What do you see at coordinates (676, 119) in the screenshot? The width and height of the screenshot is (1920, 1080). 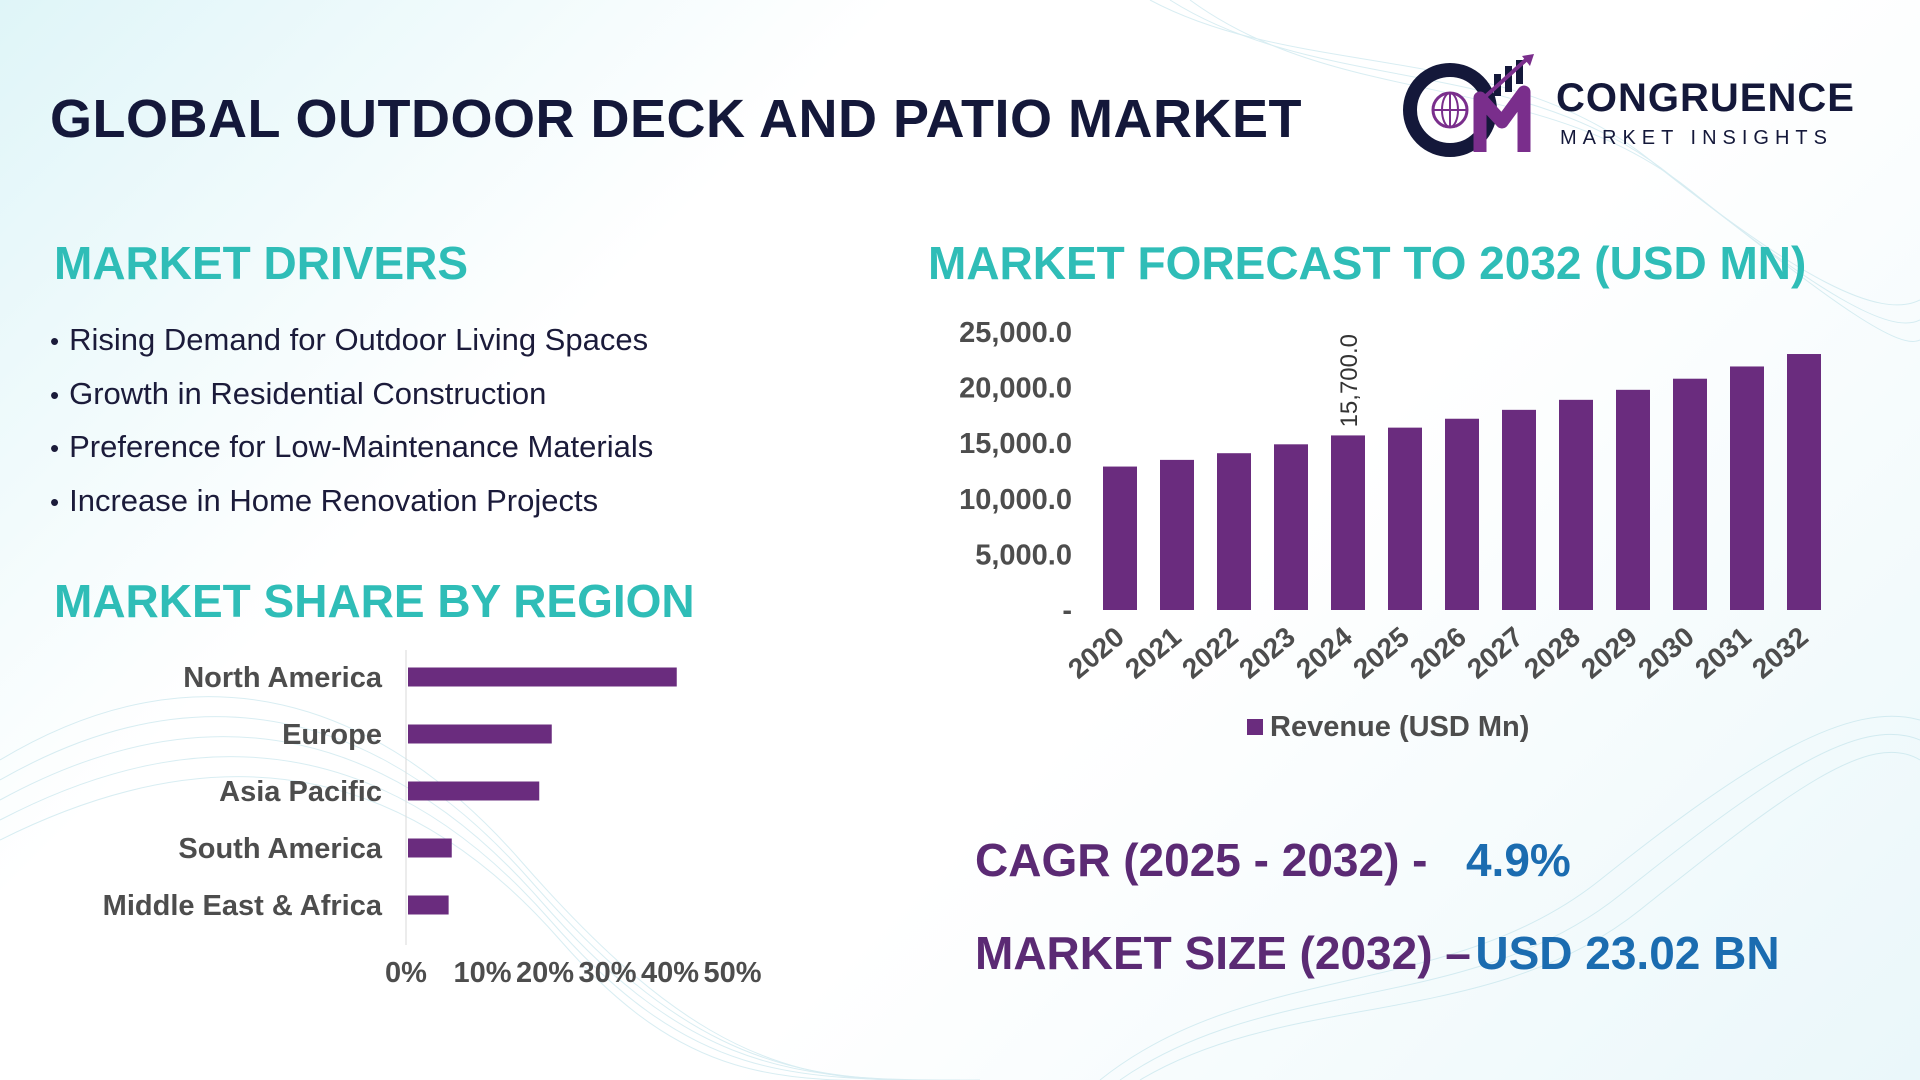 I see `page-title: GLOBAL OUTDOOR DECK AND PATIO MARKET` at bounding box center [676, 119].